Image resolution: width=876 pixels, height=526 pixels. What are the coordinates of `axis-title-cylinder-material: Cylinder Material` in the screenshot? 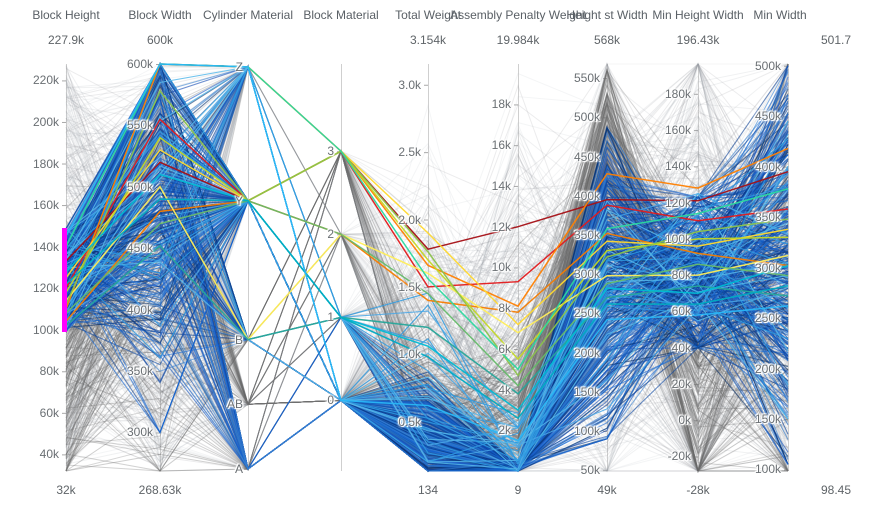 It's located at (248, 15).